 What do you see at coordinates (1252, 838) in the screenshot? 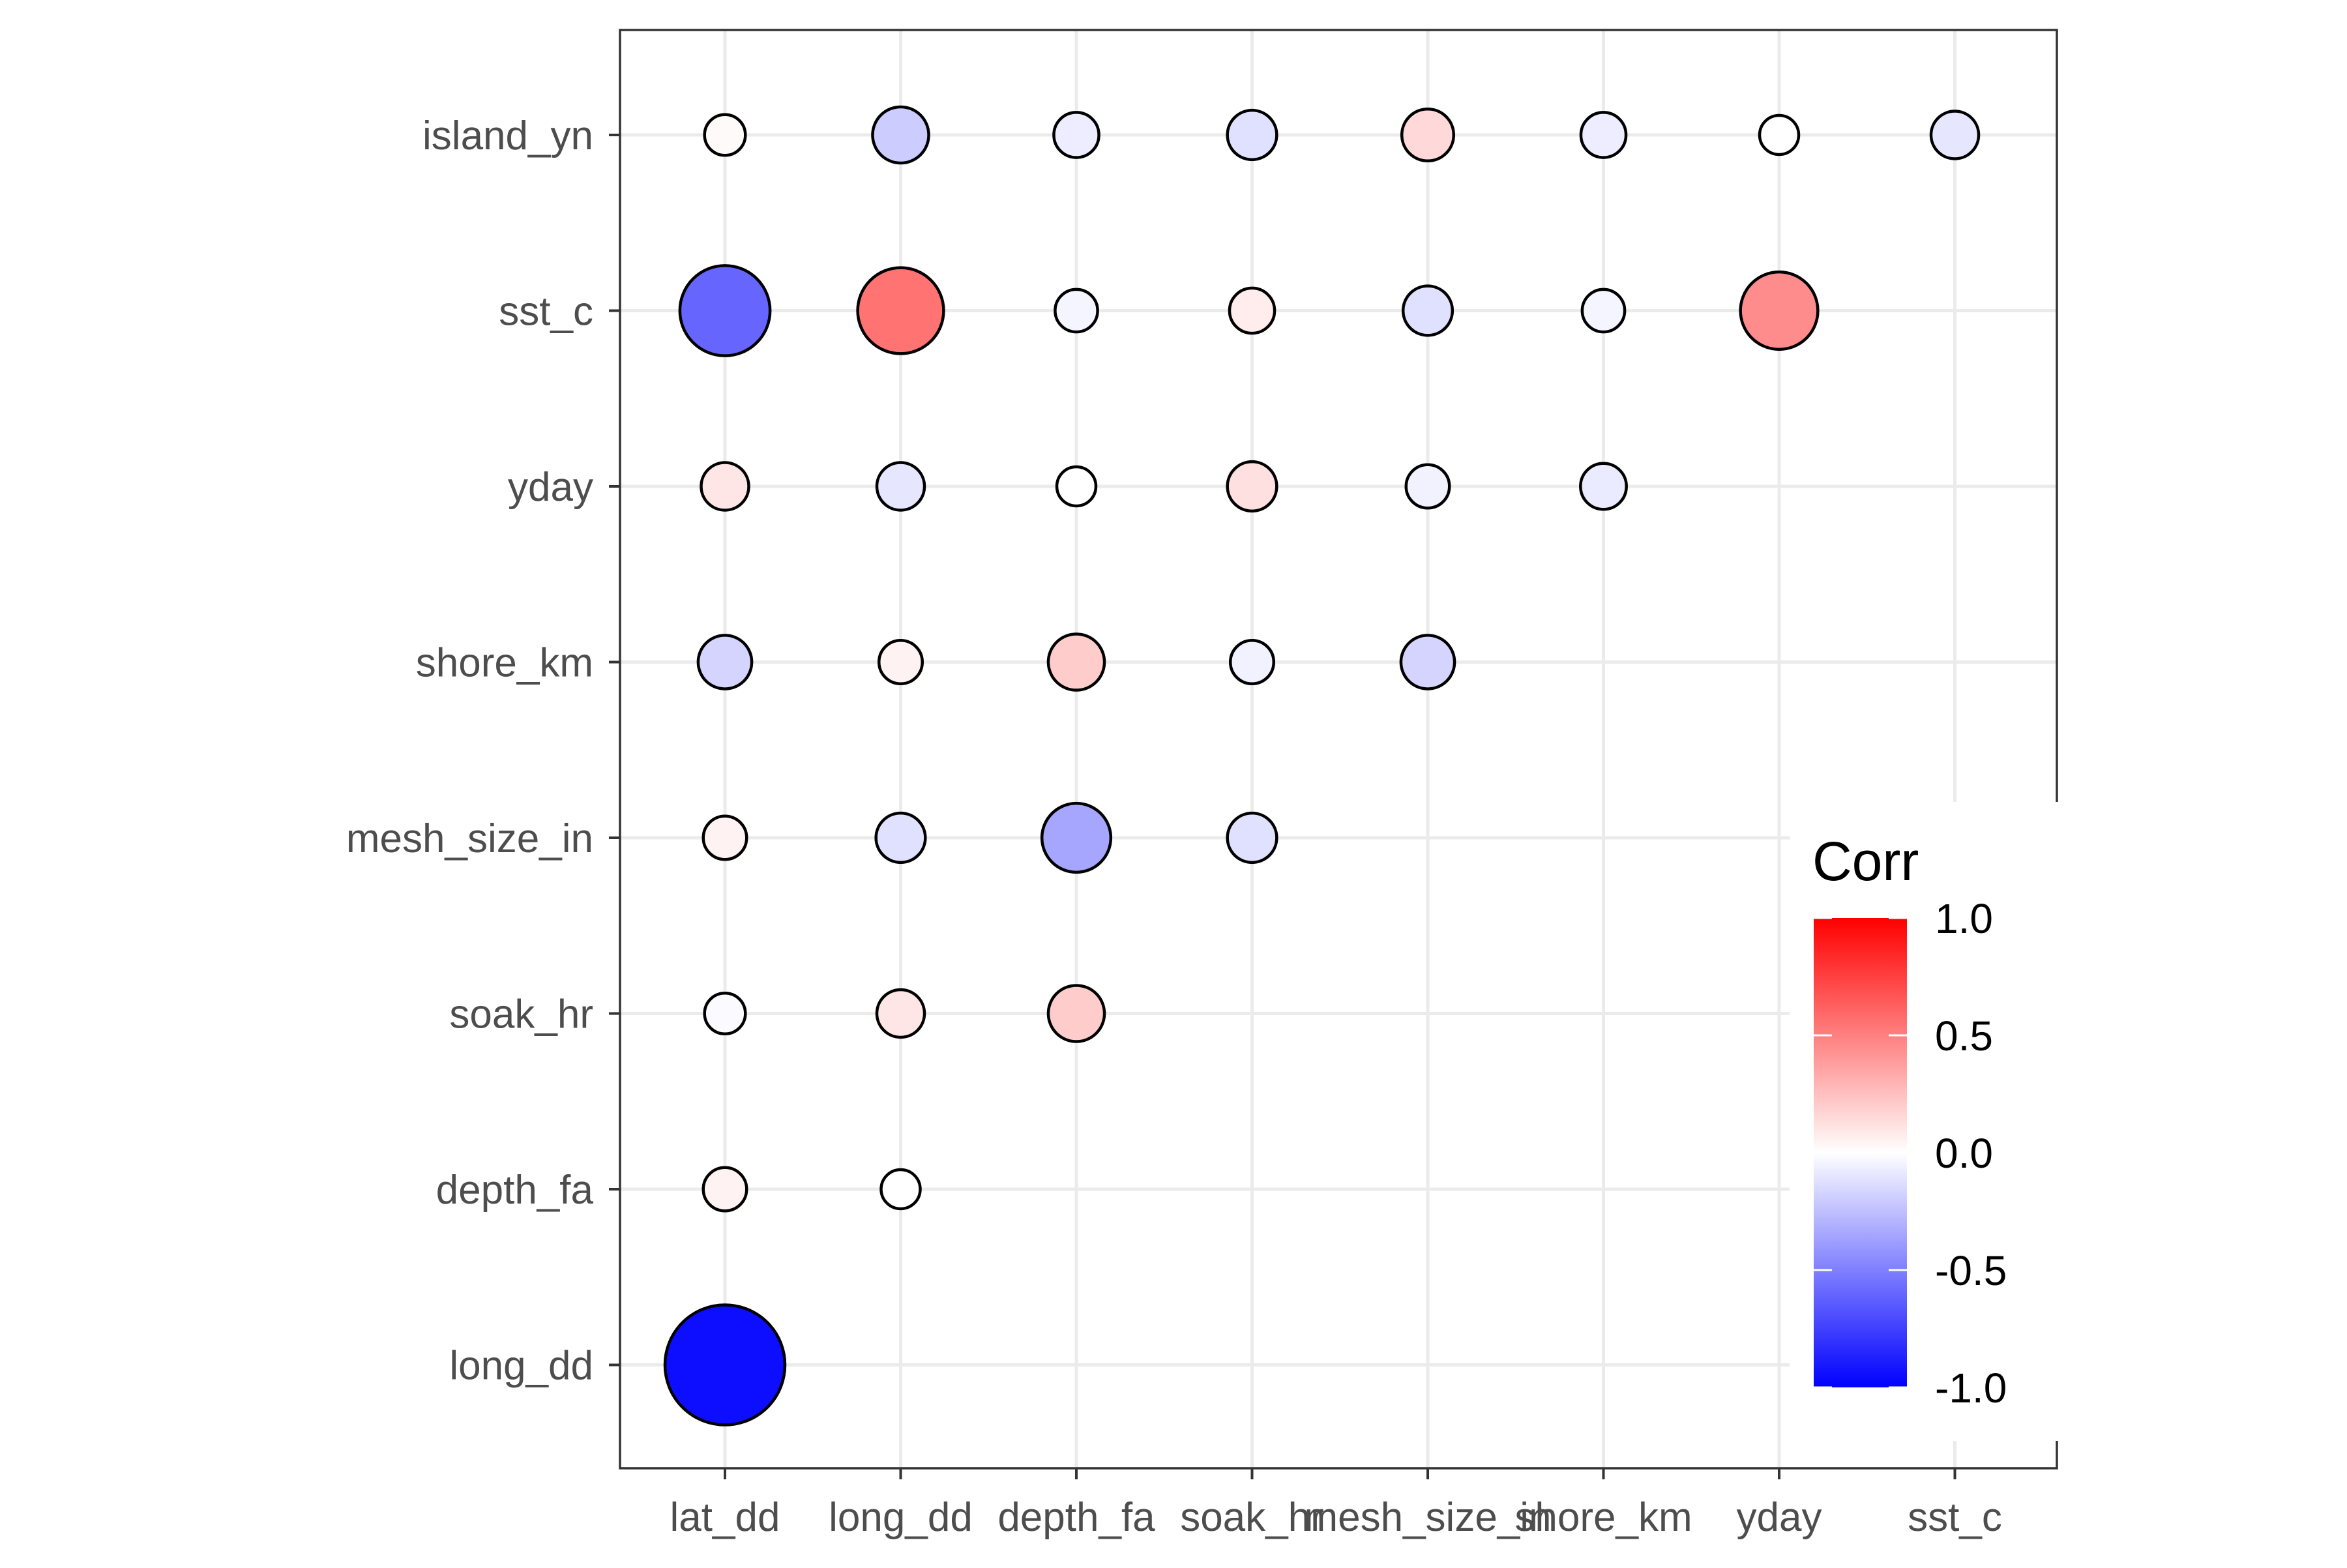
I see `corr-point-soak_hr-mesh_size_in` at bounding box center [1252, 838].